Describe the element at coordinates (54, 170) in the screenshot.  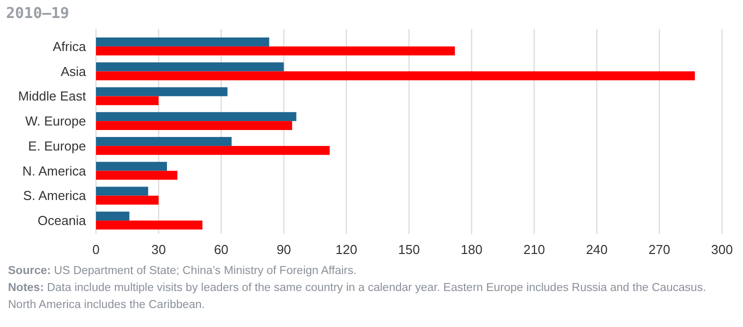
I see `y-tick-label: N. America` at that location.